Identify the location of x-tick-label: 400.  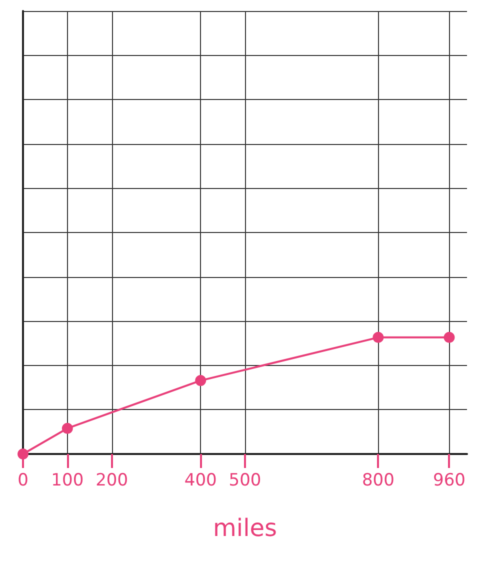
(200, 480).